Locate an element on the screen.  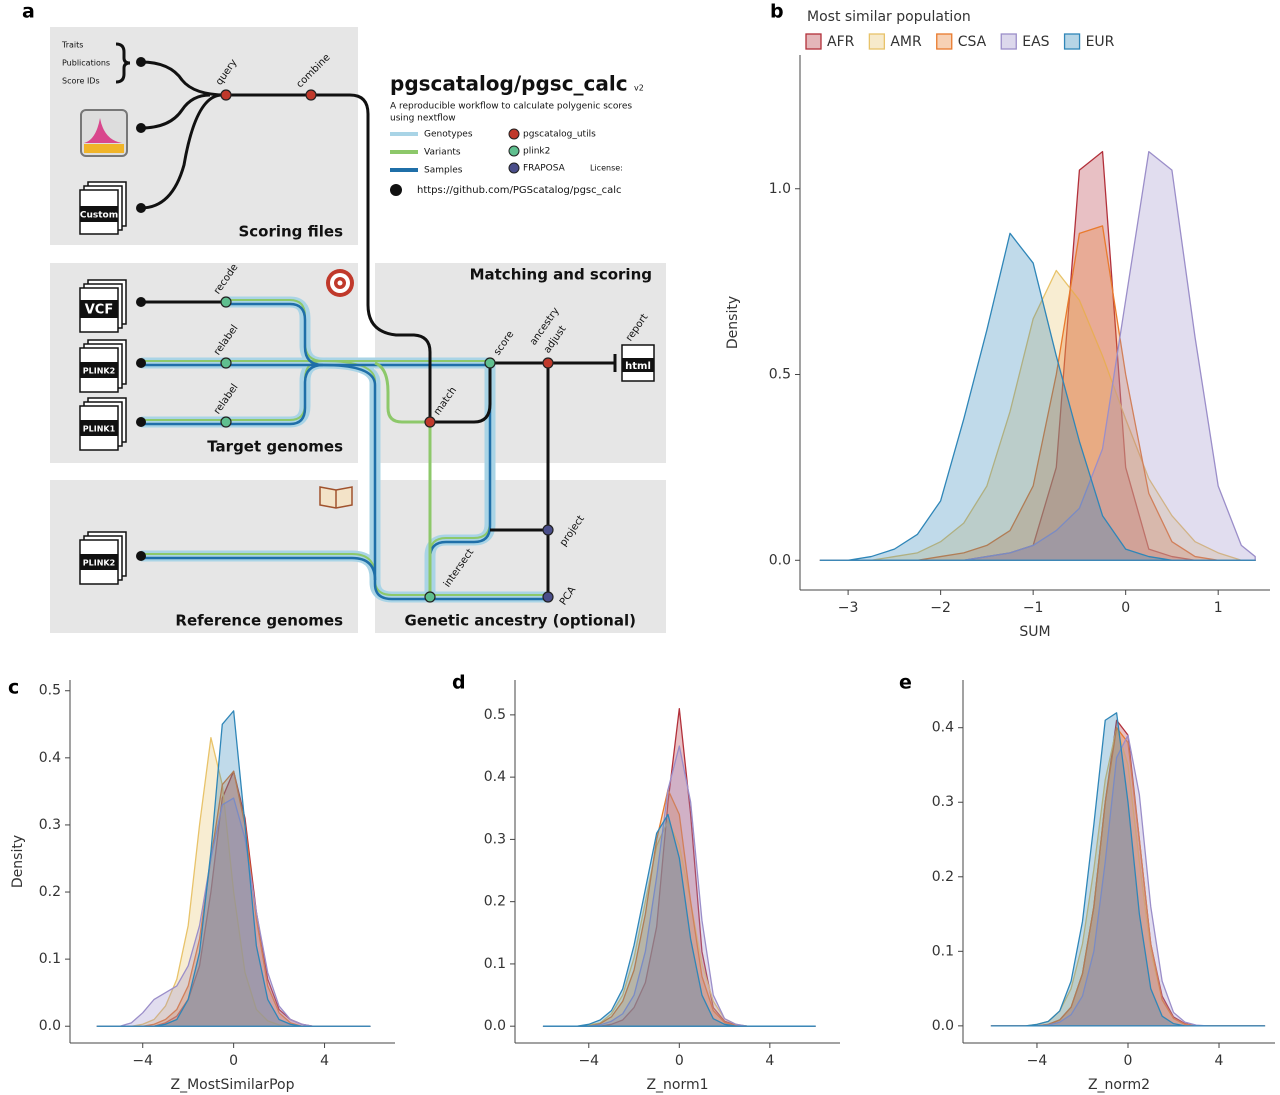
input-label: Traits is located at coordinates (72, 45).